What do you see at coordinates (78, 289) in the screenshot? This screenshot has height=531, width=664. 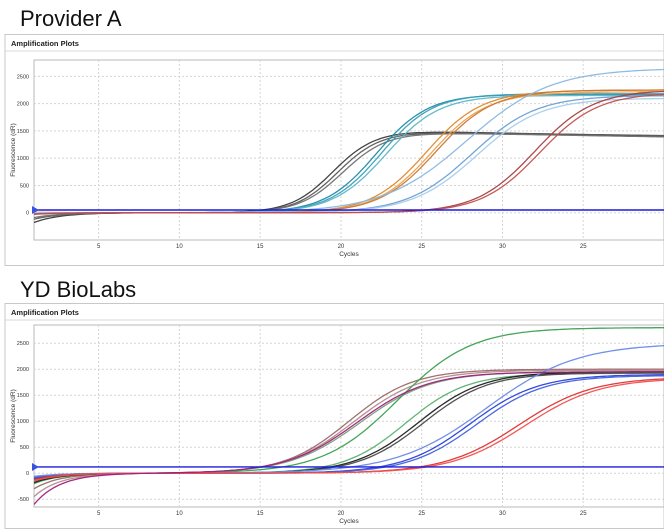 I see `provider-b-label: YD BioLabs` at bounding box center [78, 289].